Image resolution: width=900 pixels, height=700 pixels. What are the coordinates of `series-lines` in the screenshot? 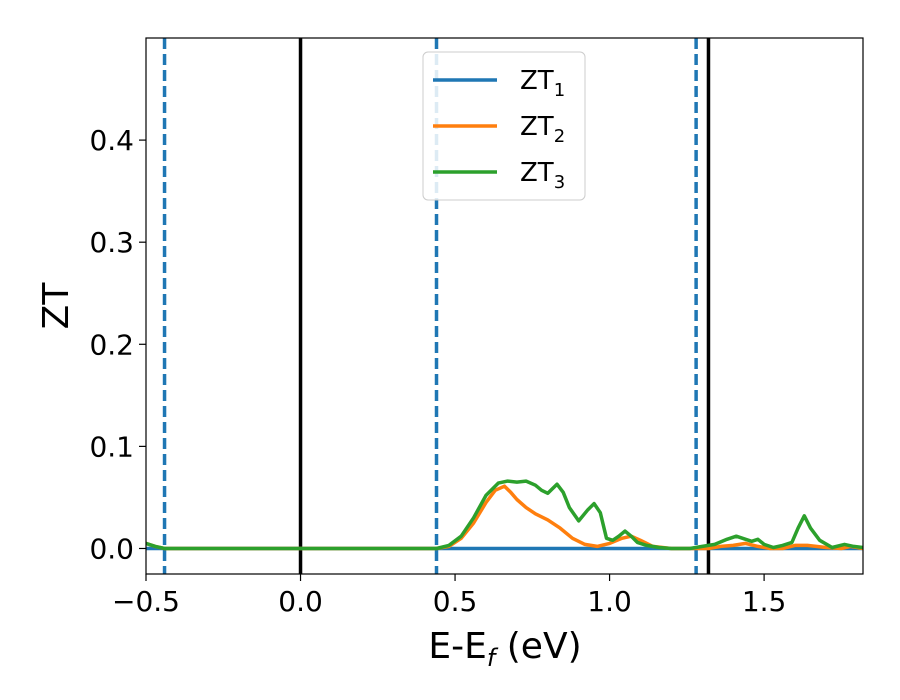 It's located at (504, 515).